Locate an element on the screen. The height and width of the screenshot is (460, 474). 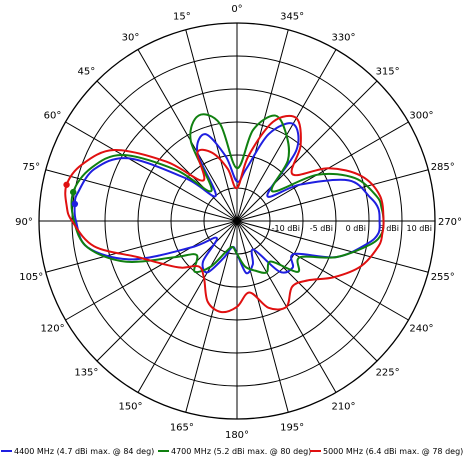
angle-label-180: 180° is located at coordinates (237, 435).